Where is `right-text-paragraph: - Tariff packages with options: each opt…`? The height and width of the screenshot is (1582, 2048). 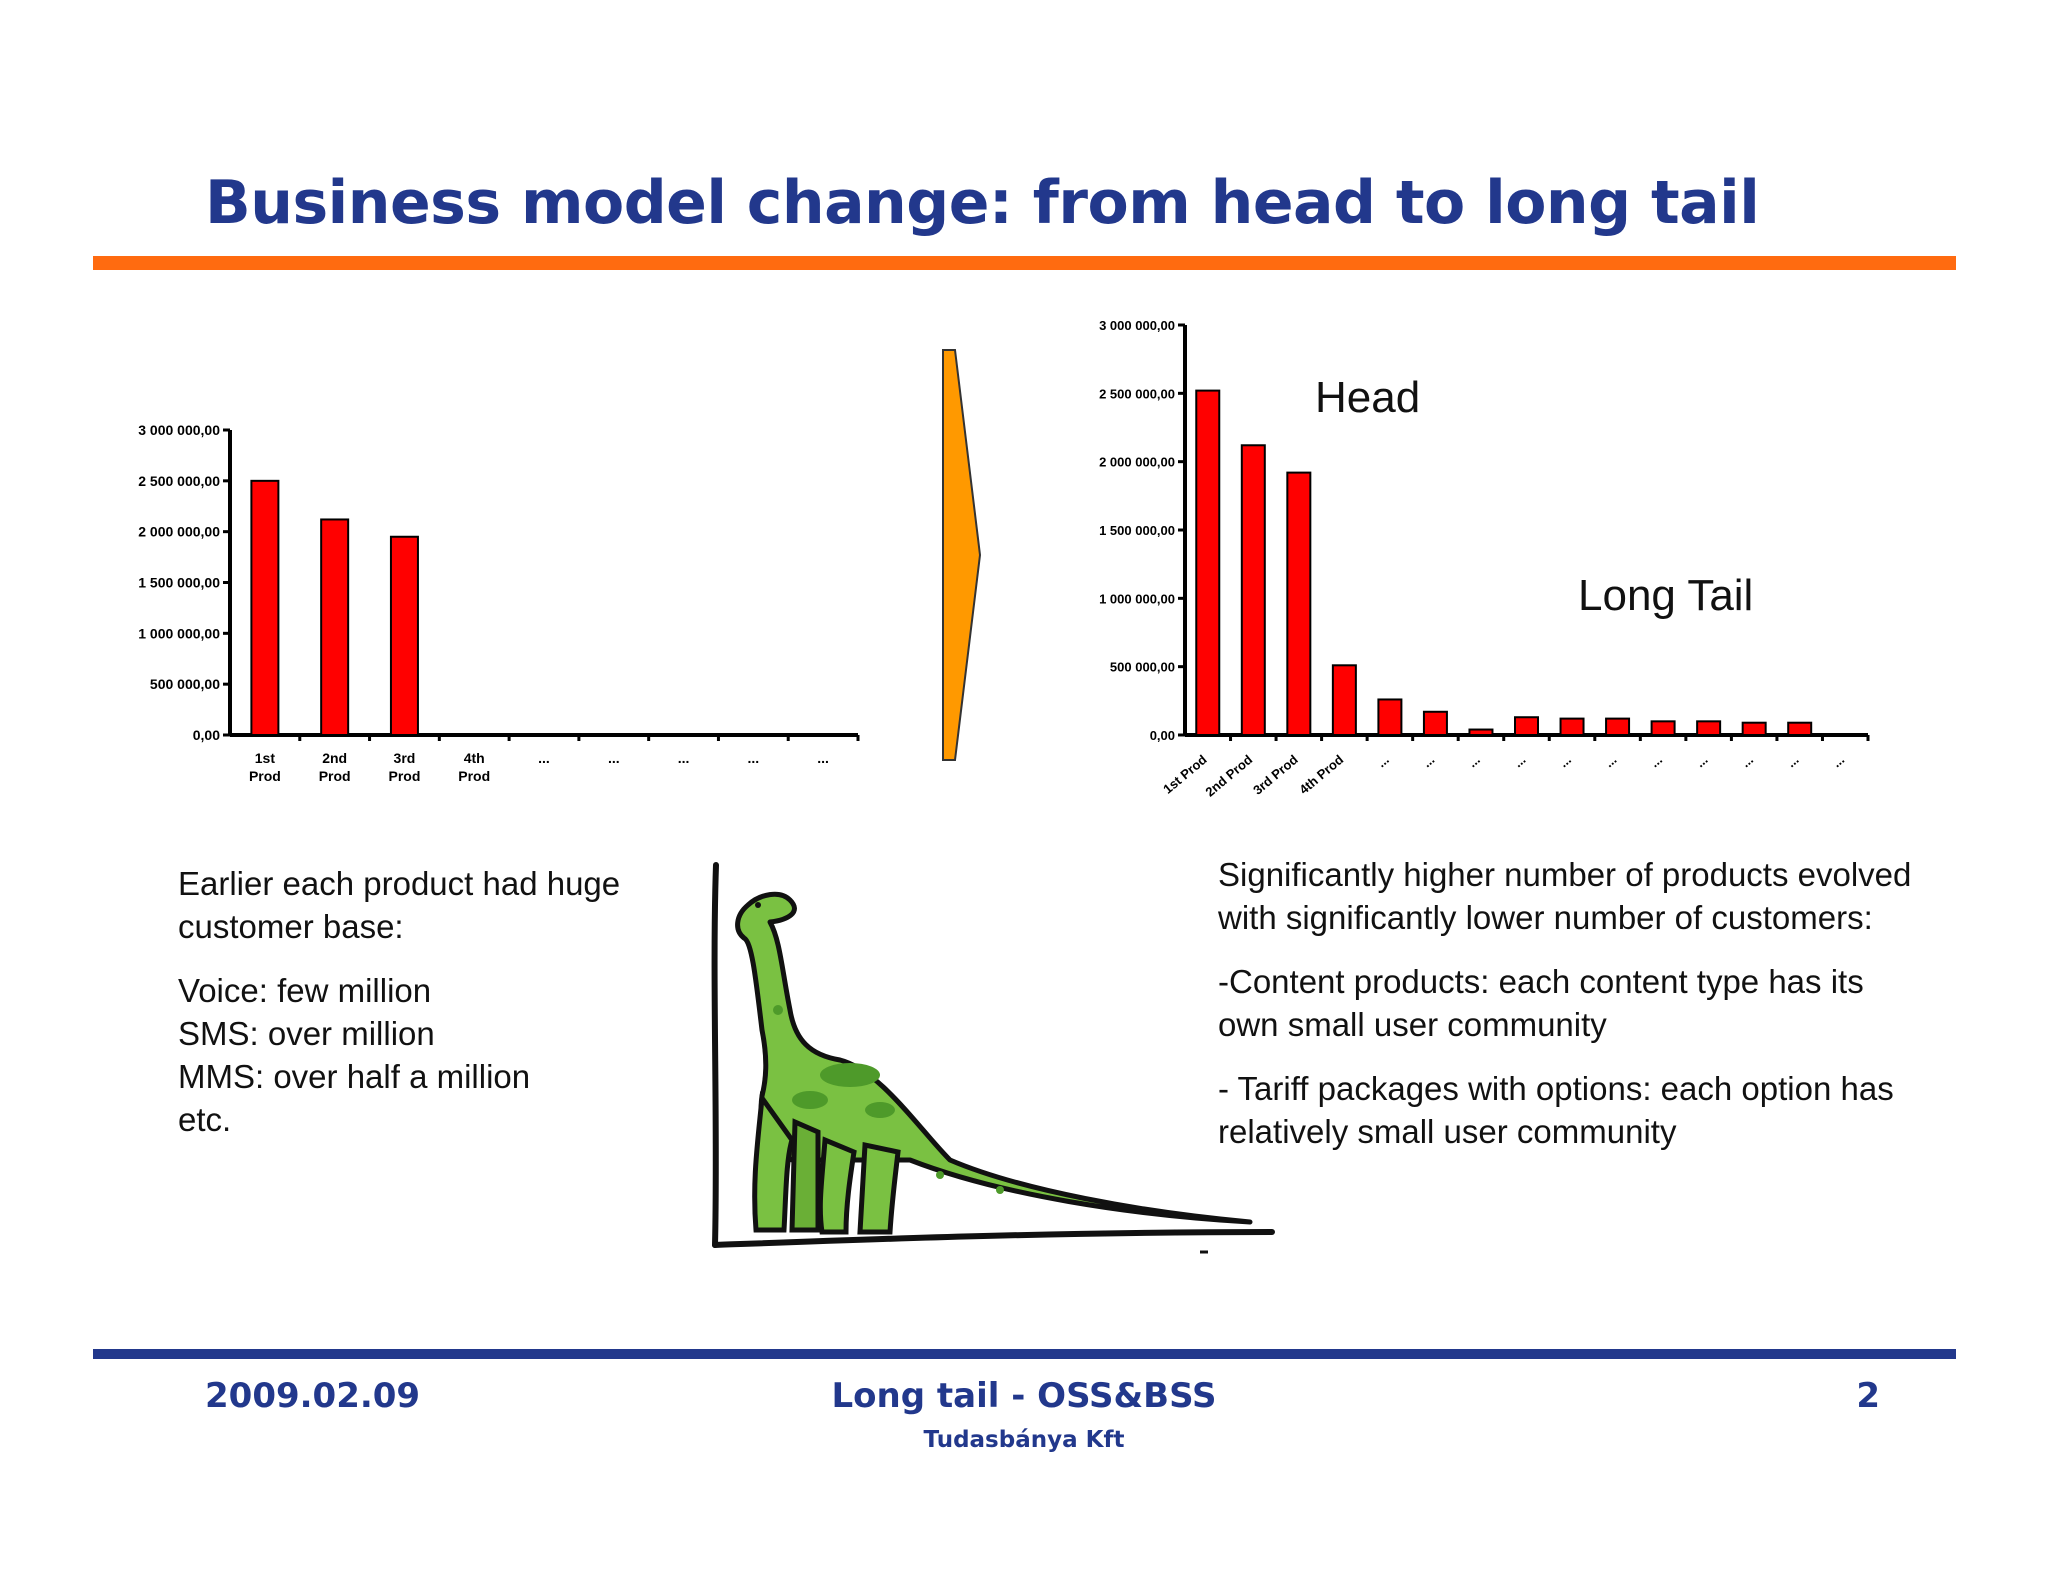
right-text-paragraph: - Tariff packages with options: each opt… is located at coordinates (1556, 1110).